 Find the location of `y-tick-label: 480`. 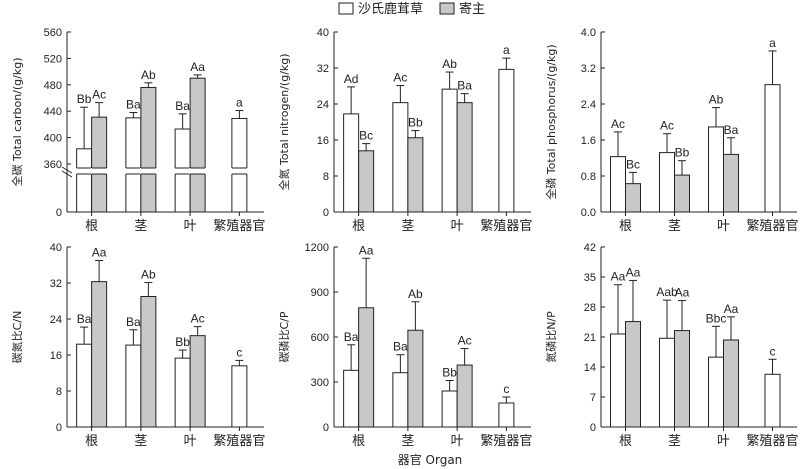

y-tick-label: 480 is located at coordinates (53, 86).